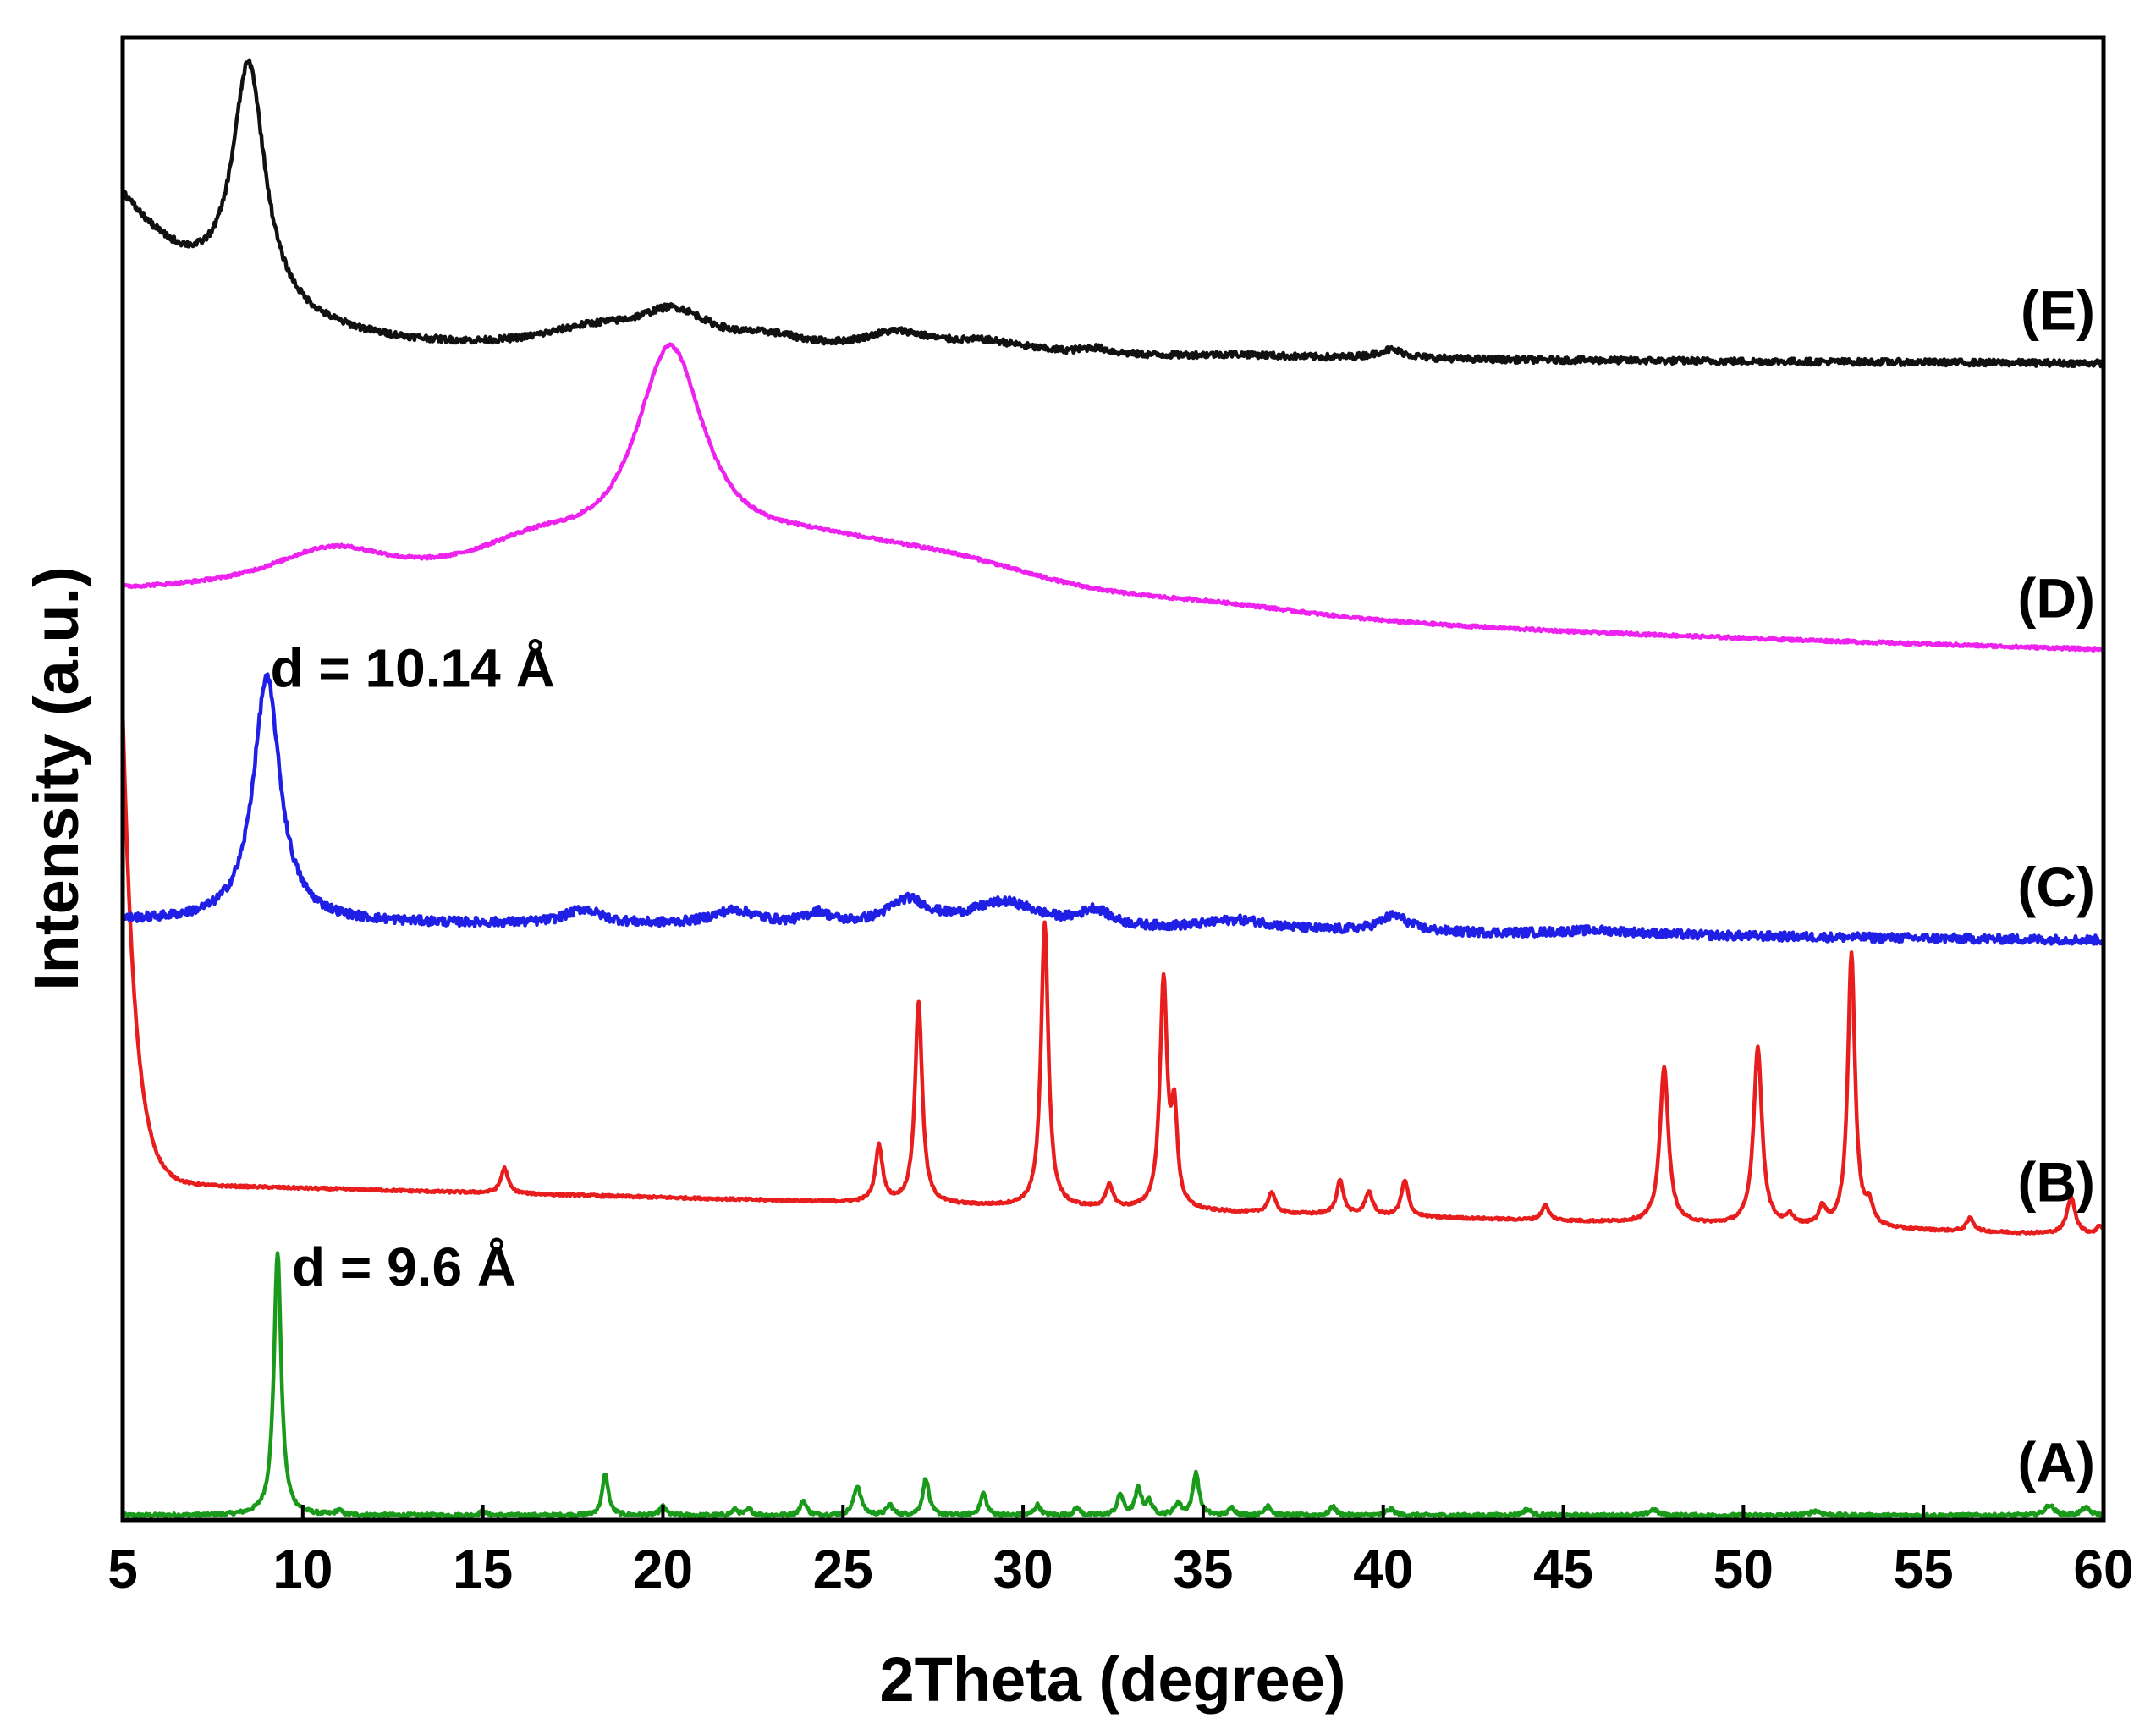 This screenshot has width=2156, height=1729. I want to click on series-labels: (A) (B) (C) (D) (E), so click(2056, 885).